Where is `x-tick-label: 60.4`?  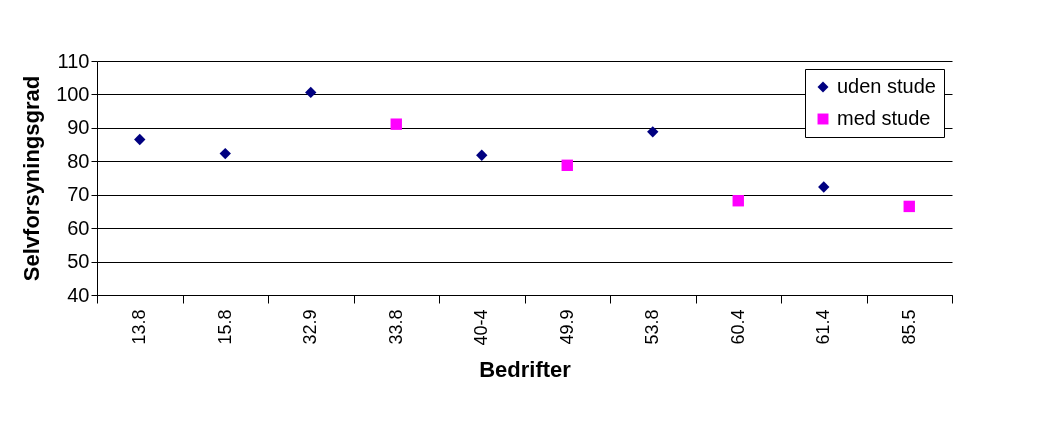 x-tick-label: 60.4 is located at coordinates (737, 327).